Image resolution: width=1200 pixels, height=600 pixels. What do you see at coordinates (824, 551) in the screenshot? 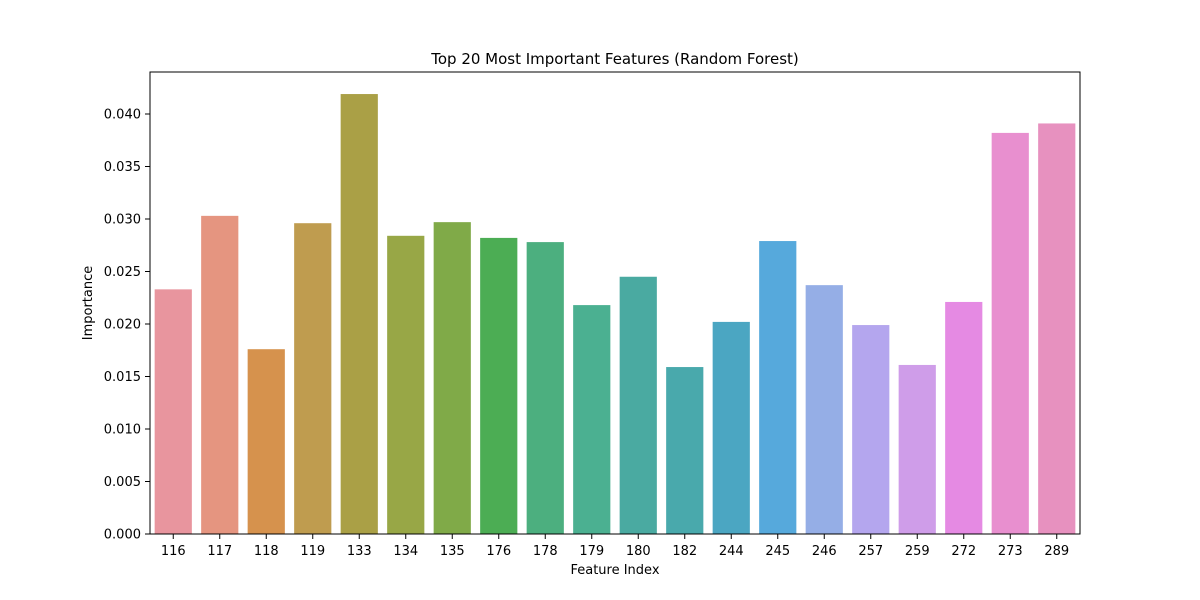
I see `x-tick-label: 246` at bounding box center [824, 551].